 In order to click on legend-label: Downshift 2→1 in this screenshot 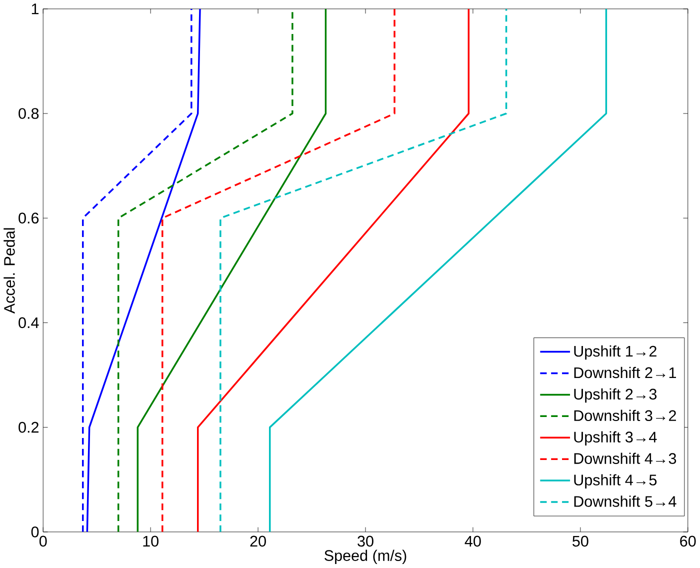, I will do `click(625, 372)`.